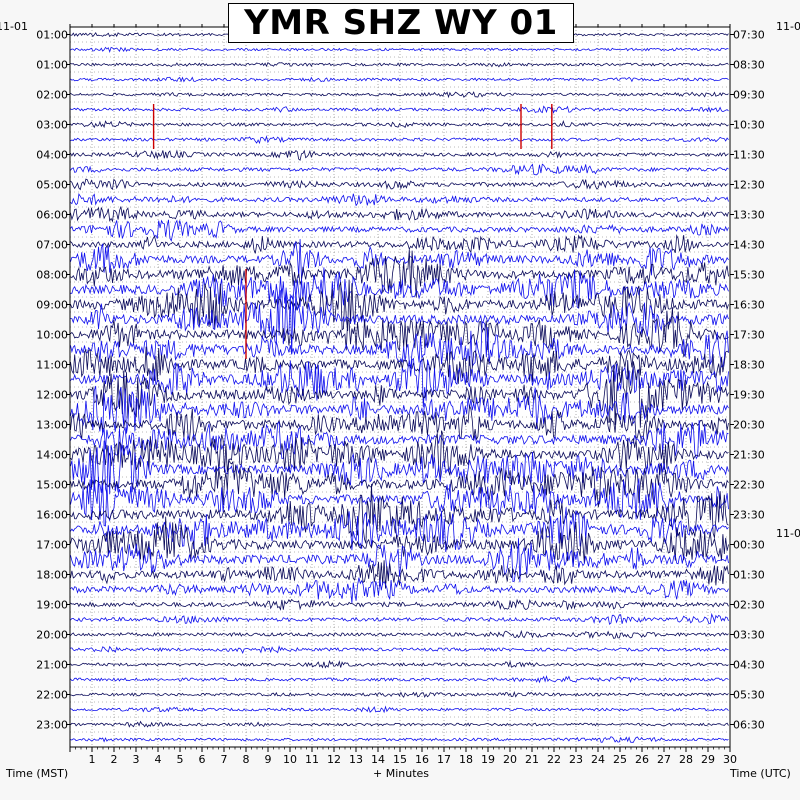 Image resolution: width=800 pixels, height=800 pixels. I want to click on right-hour-label: 11:30, so click(749, 155).